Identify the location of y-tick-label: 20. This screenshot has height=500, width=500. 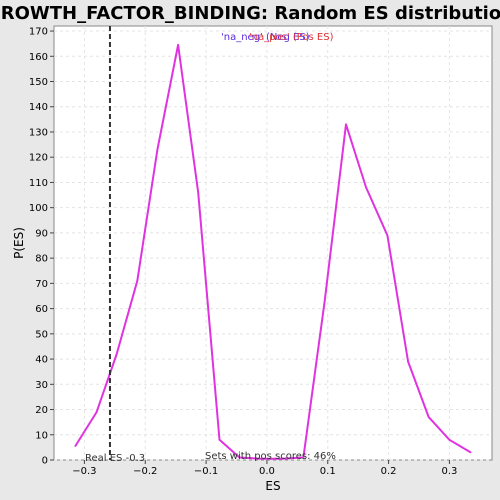
(41, 410).